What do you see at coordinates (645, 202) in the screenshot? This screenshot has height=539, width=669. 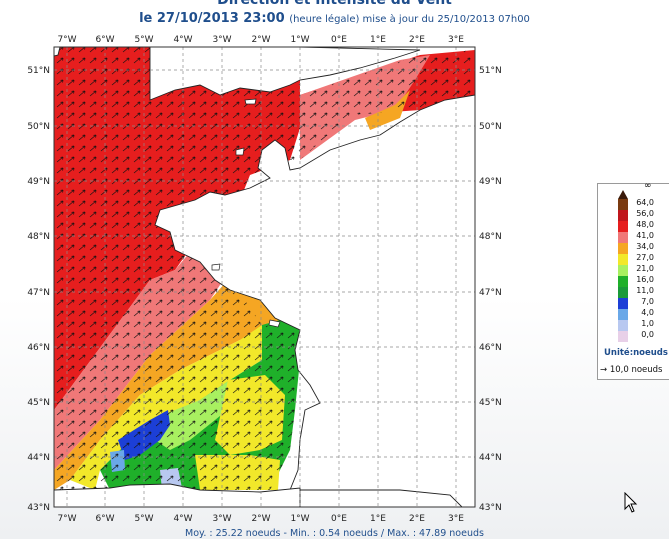 I see `legend-level-label: 64,0` at bounding box center [645, 202].